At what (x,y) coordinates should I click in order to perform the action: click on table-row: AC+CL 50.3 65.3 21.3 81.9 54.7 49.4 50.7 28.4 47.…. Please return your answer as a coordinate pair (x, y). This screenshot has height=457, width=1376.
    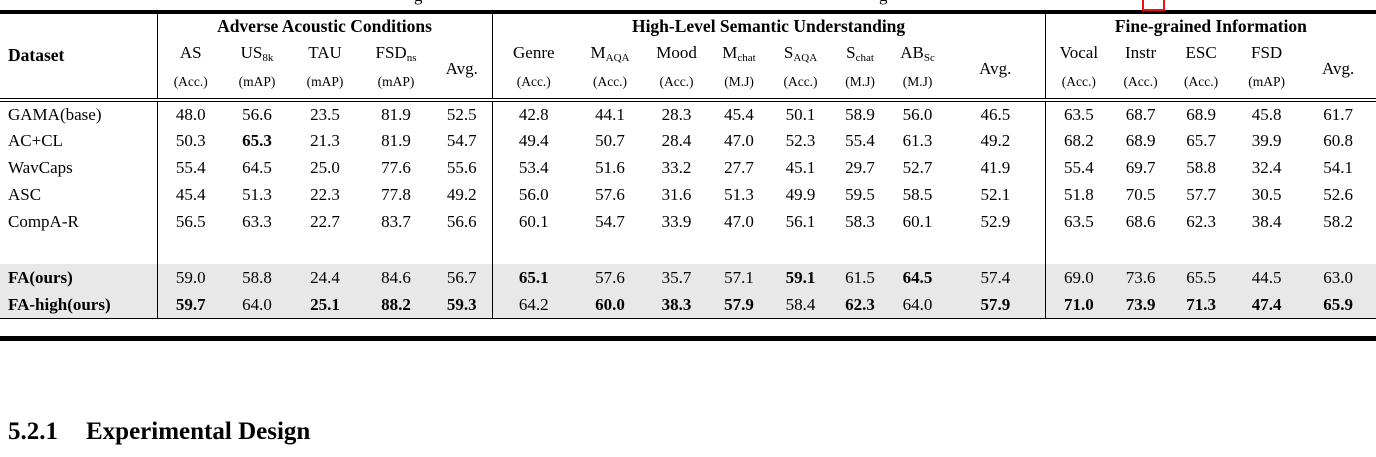
    Looking at the image, I should click on (688, 140).